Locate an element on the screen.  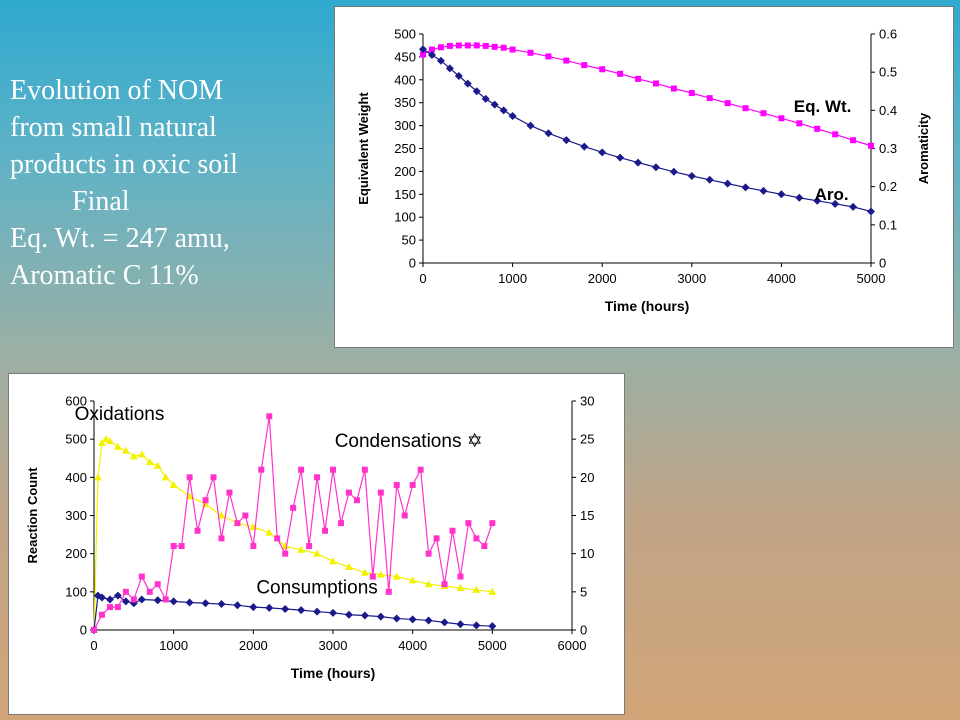
x-axis-title: Time (hours) is located at coordinates (333, 673).